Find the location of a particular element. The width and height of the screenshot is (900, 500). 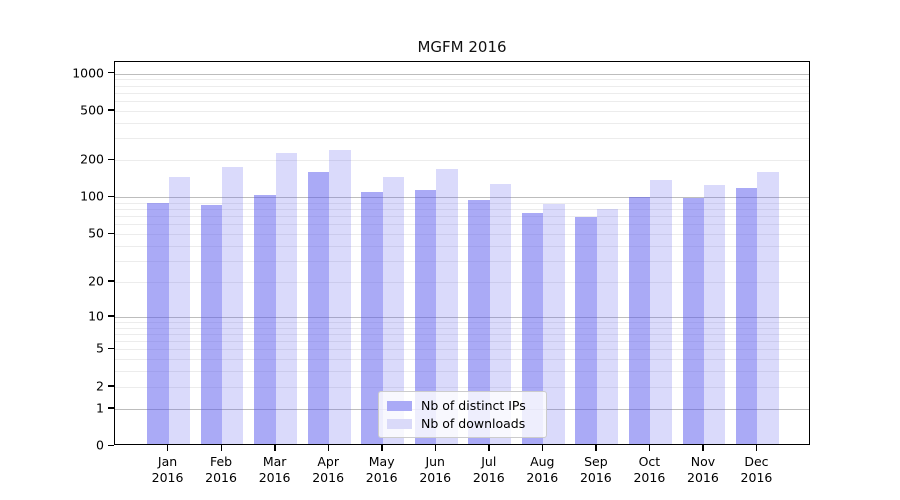

bar-distinct-ips-may is located at coordinates (372, 317).